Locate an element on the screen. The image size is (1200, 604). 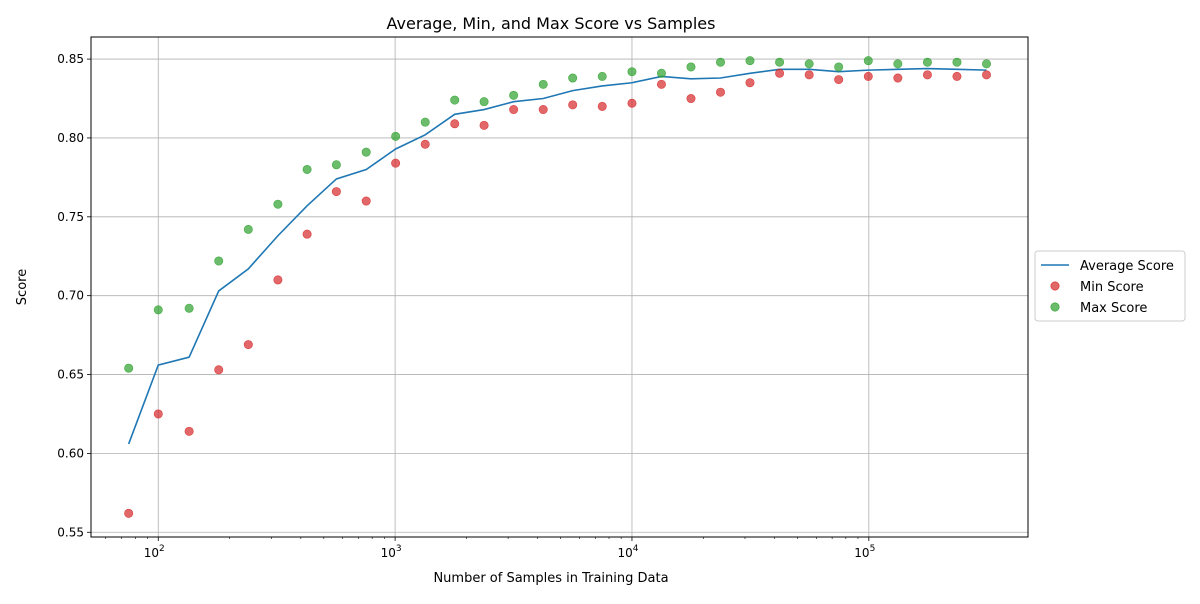
y-tick-label: 0.75 is located at coordinates (70, 217).